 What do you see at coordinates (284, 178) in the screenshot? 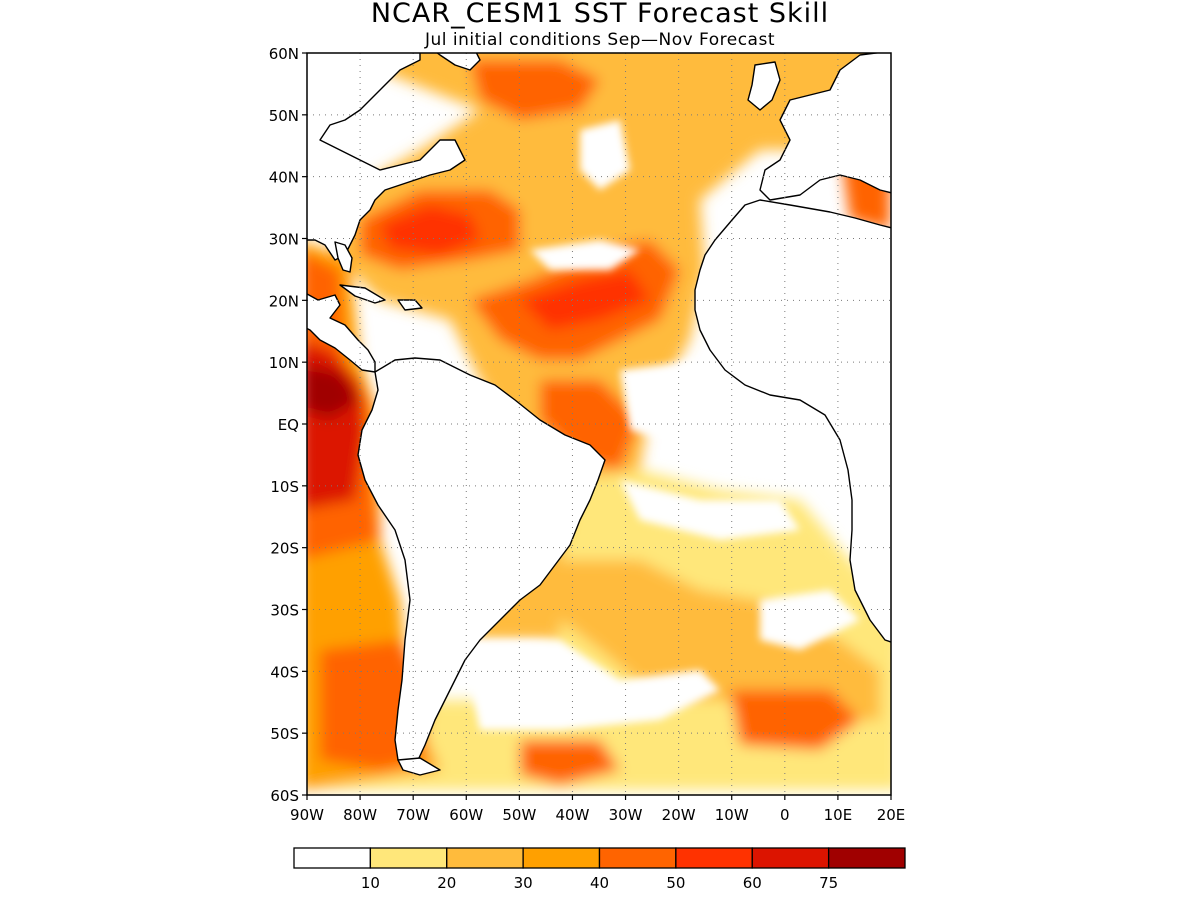
I see `lat-tick-label: 40N` at bounding box center [284, 178].